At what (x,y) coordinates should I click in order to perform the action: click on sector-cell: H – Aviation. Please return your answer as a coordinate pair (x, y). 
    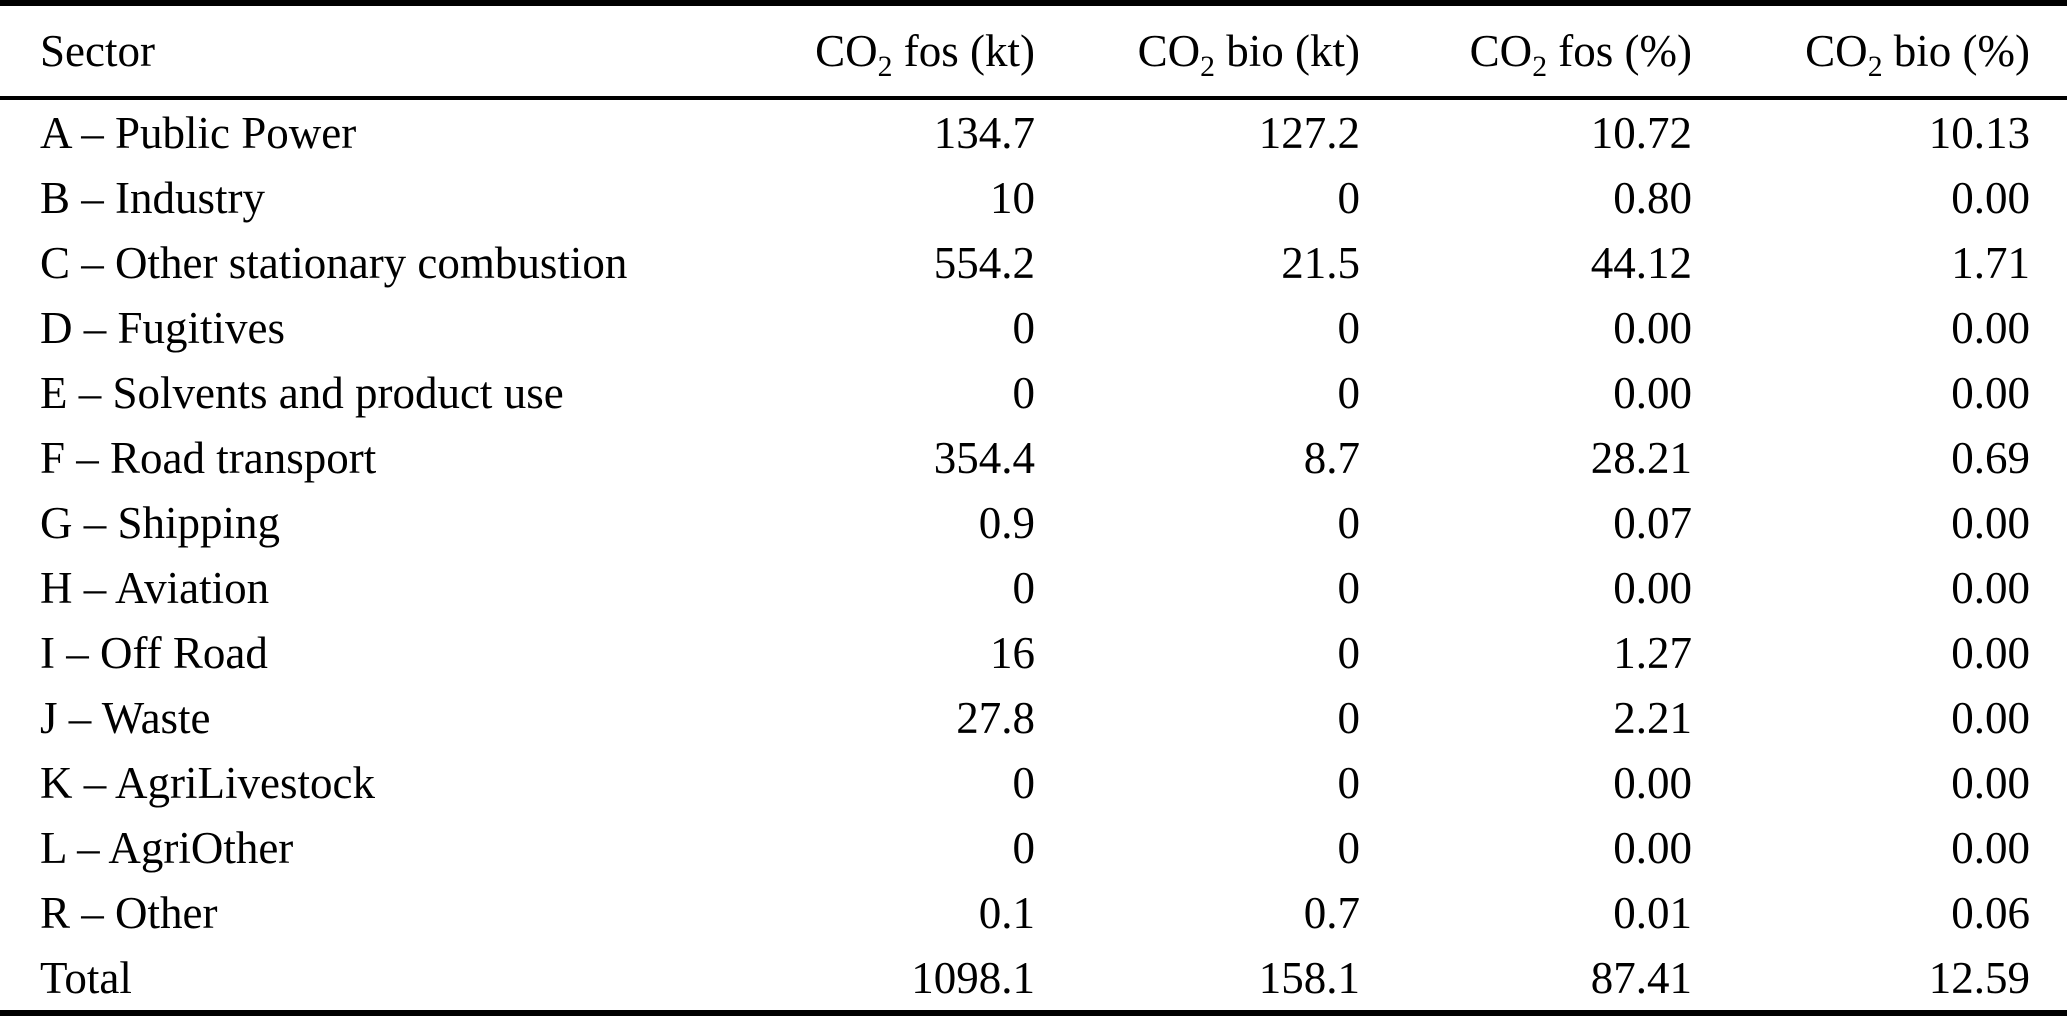
    Looking at the image, I should click on (155, 587).